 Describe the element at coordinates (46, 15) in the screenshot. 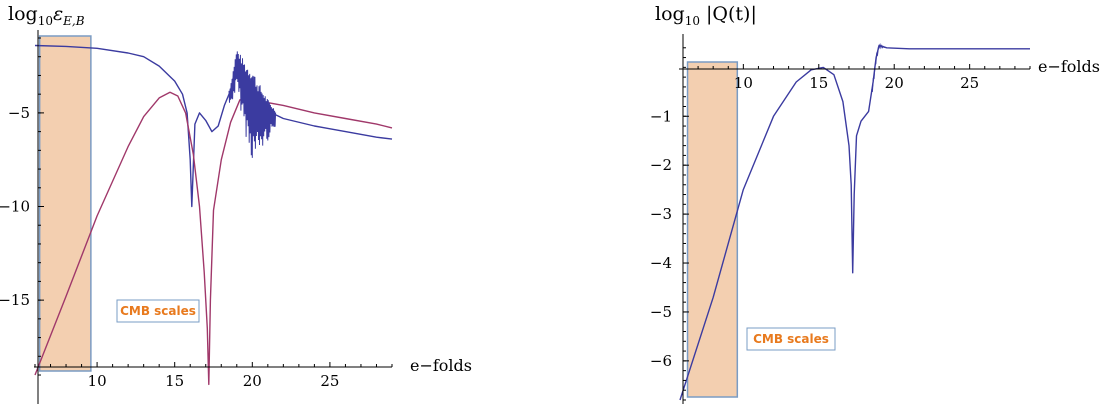

I see `left-y-axis-label: log10εE,B` at that location.